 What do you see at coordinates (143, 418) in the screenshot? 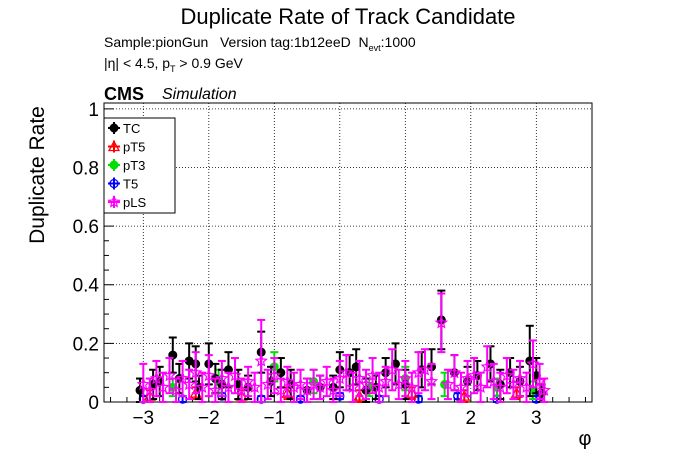
I see `x-tick-label: −3` at bounding box center [143, 418].